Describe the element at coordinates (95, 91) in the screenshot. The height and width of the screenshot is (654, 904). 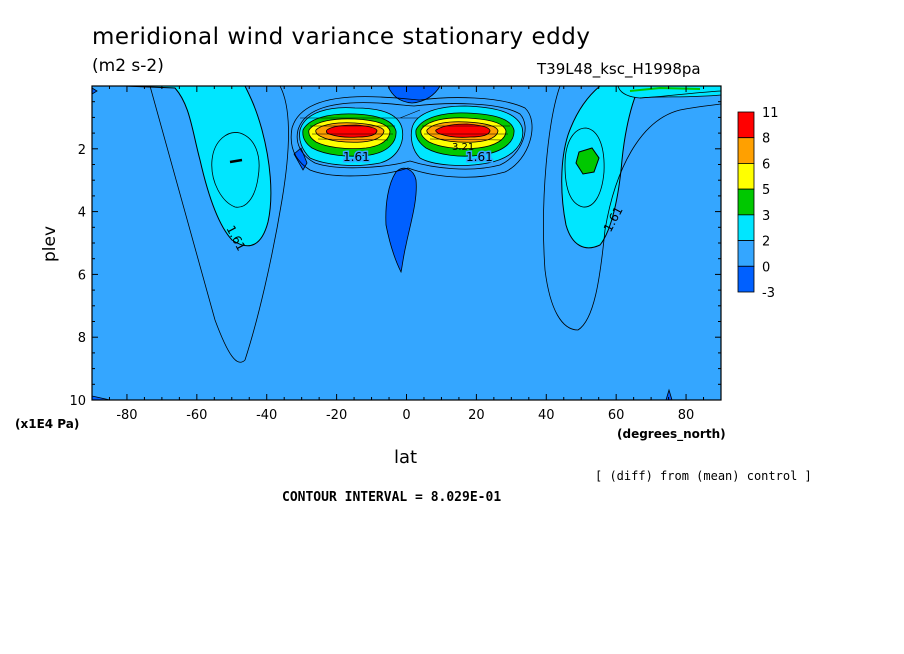
I see `top-left-notch` at that location.